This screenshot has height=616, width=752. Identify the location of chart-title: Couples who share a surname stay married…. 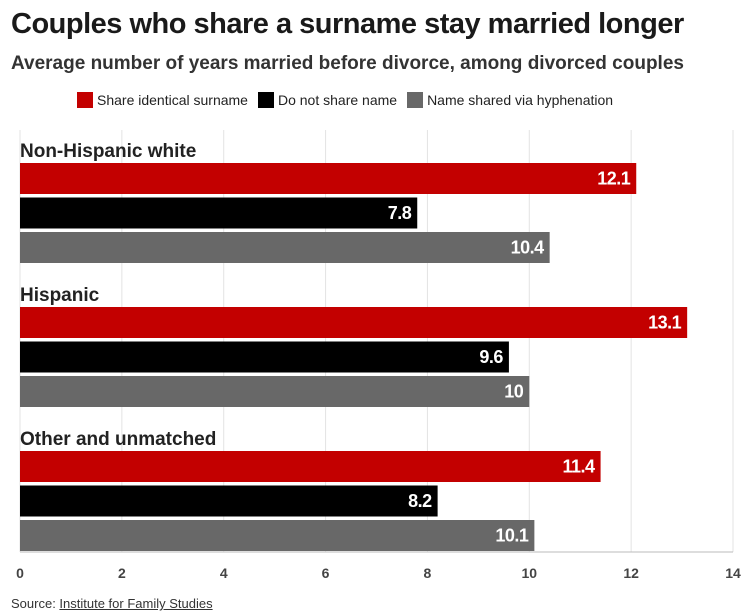
(347, 24).